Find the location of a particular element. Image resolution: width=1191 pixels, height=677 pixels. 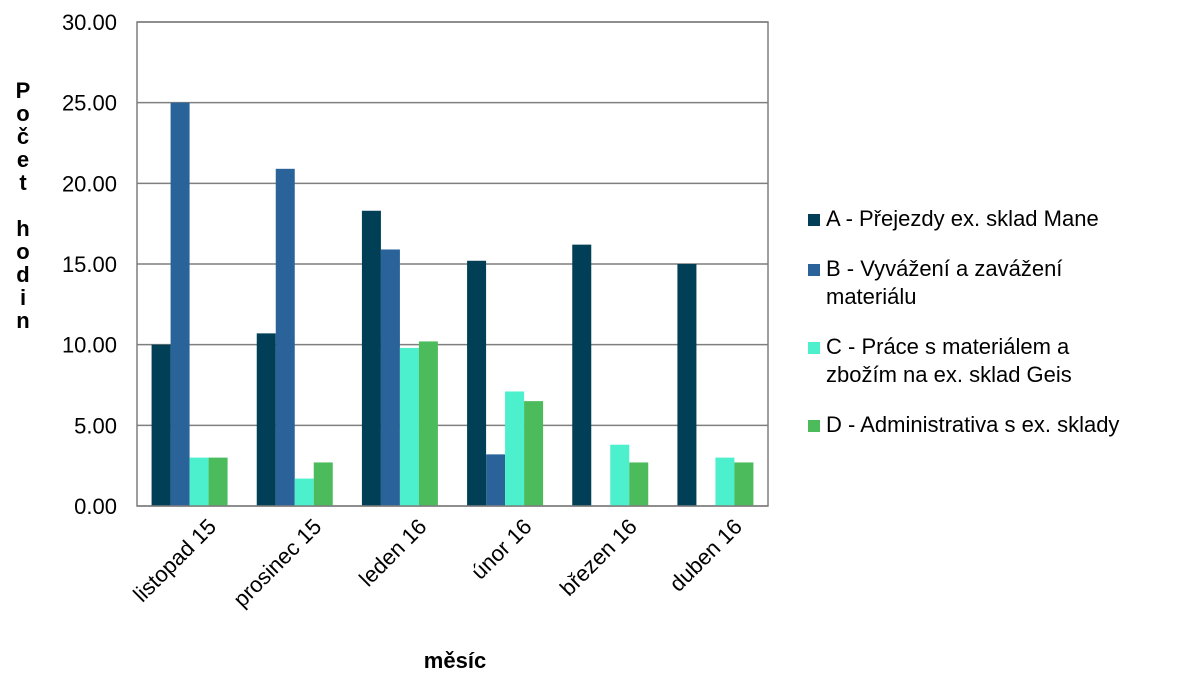

x-tick-label: leden 16 is located at coordinates (392, 552).